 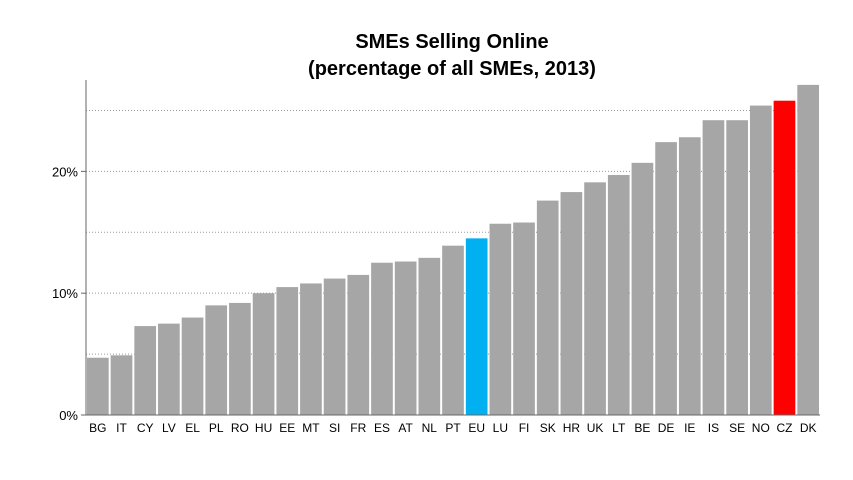 I want to click on bar-sk, so click(x=547, y=307).